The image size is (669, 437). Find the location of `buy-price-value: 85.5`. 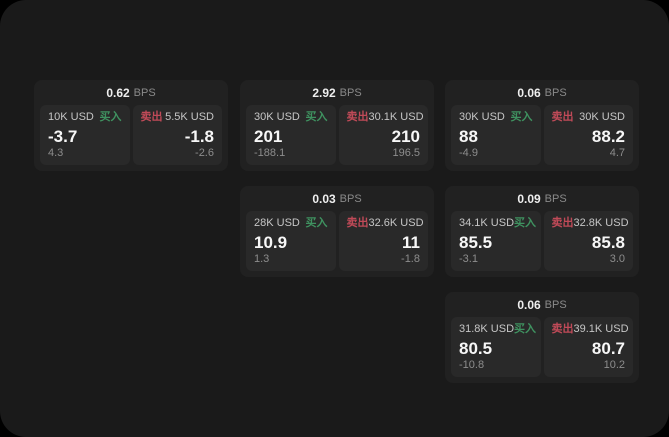

buy-price-value: 85.5 is located at coordinates (476, 242).